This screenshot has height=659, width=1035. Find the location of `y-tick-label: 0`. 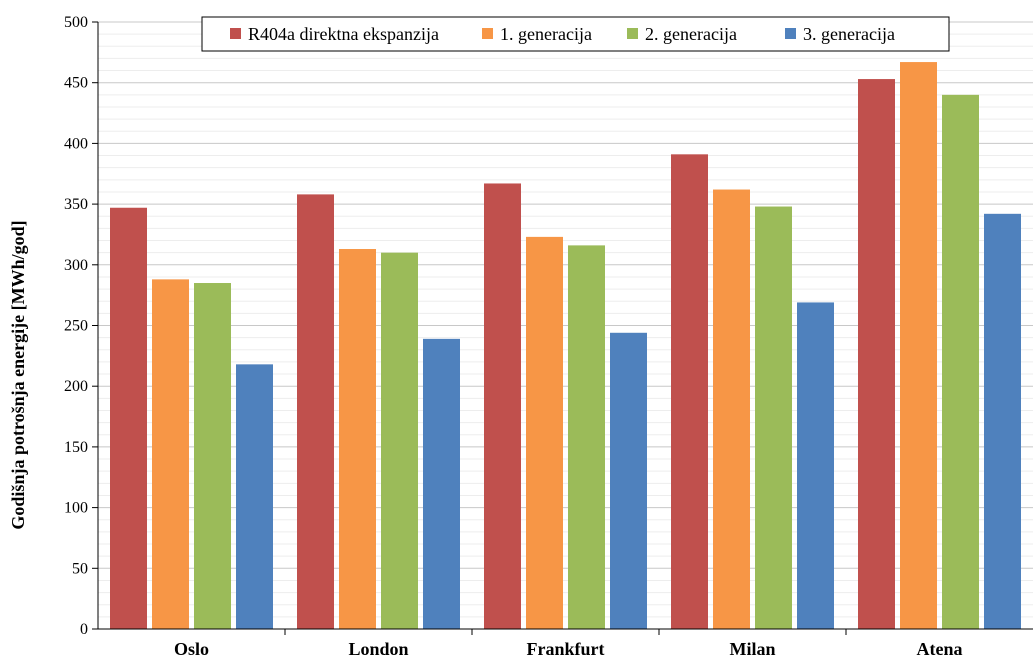

y-tick-label: 0 is located at coordinates (84, 629).